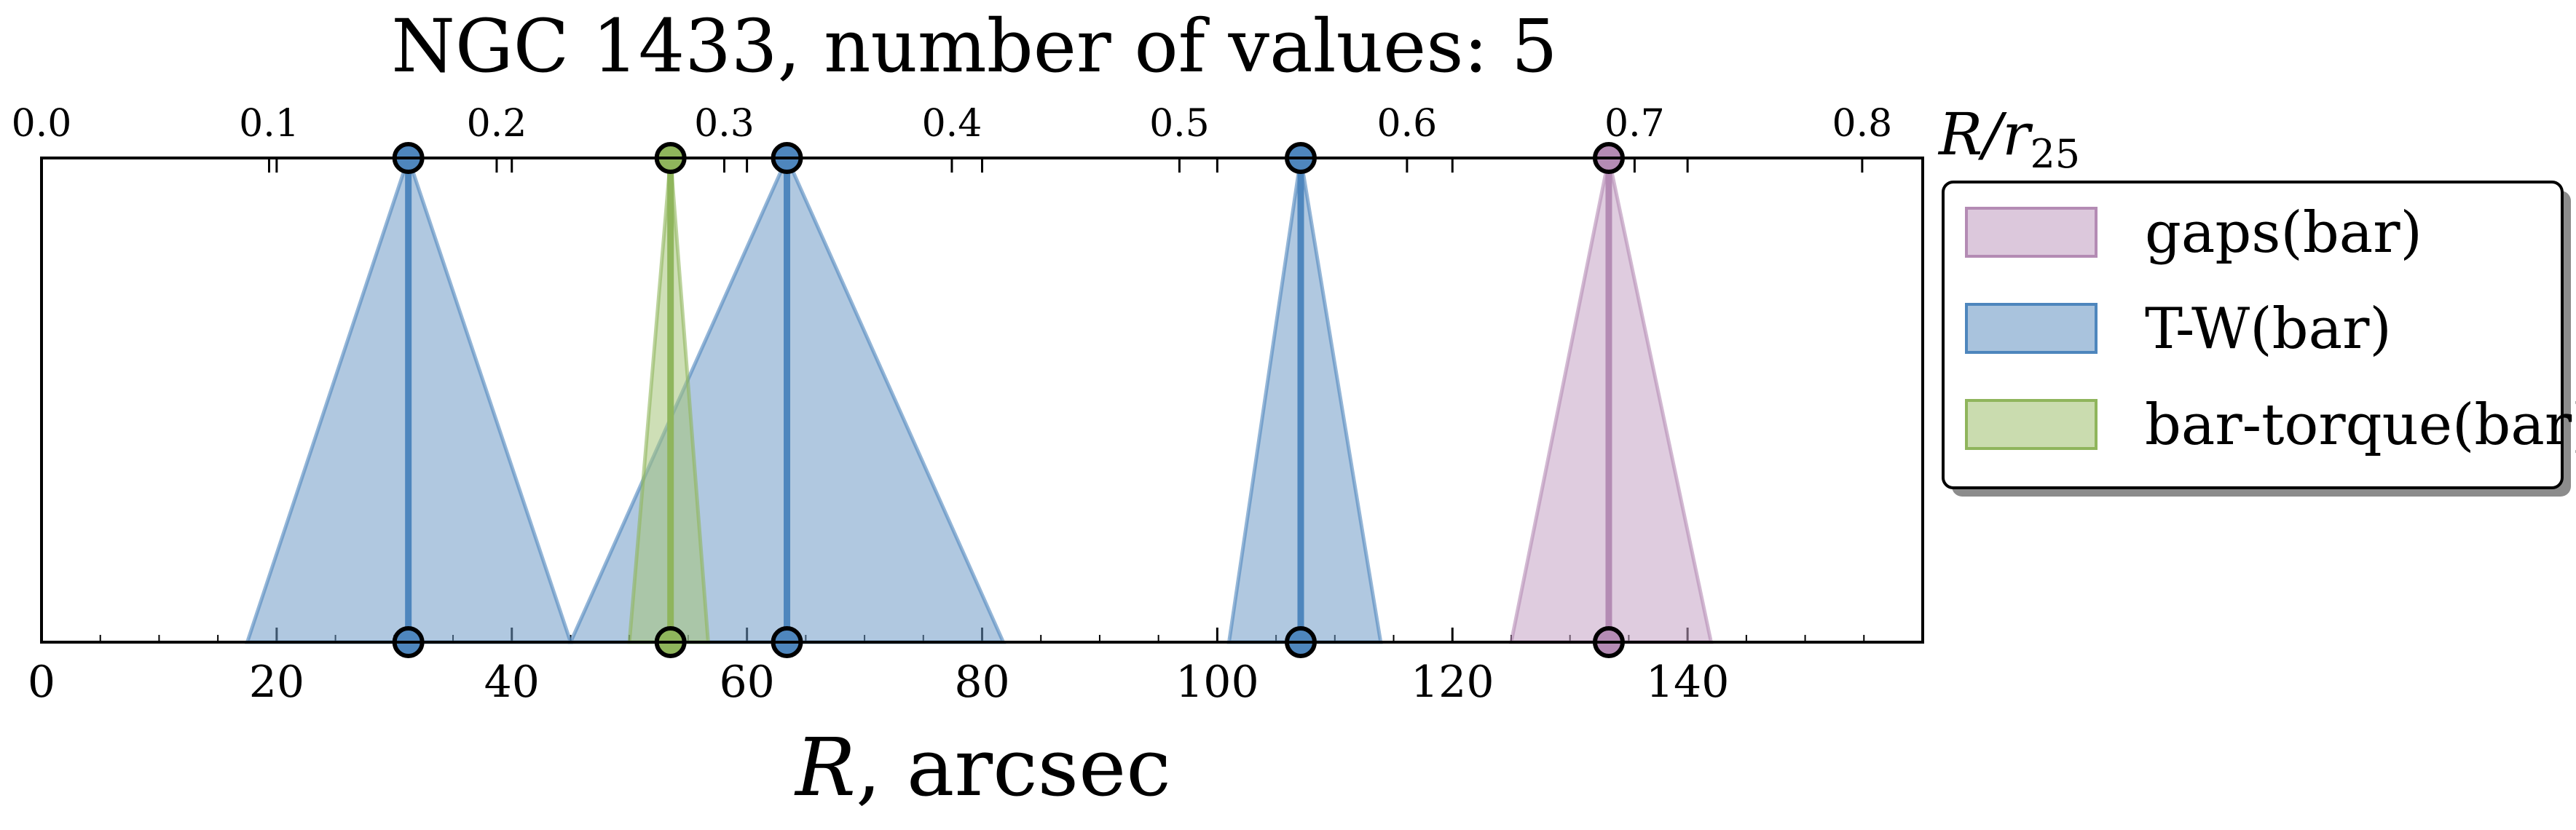 The height and width of the screenshot is (830, 2576). I want to click on x-tick-label: 40, so click(512, 682).